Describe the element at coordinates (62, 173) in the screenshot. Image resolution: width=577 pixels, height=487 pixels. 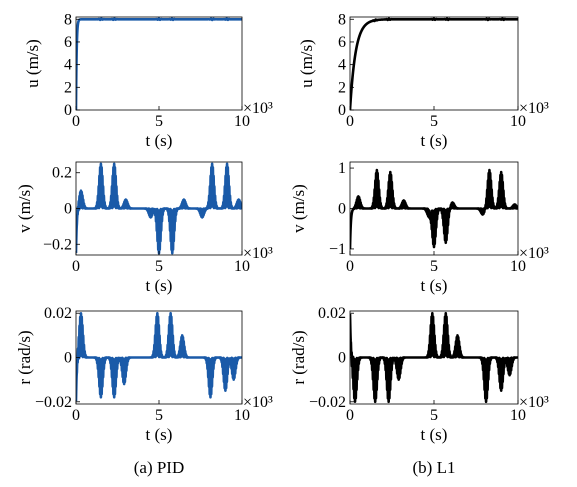
I see `y-tick-label: 0.2` at that location.